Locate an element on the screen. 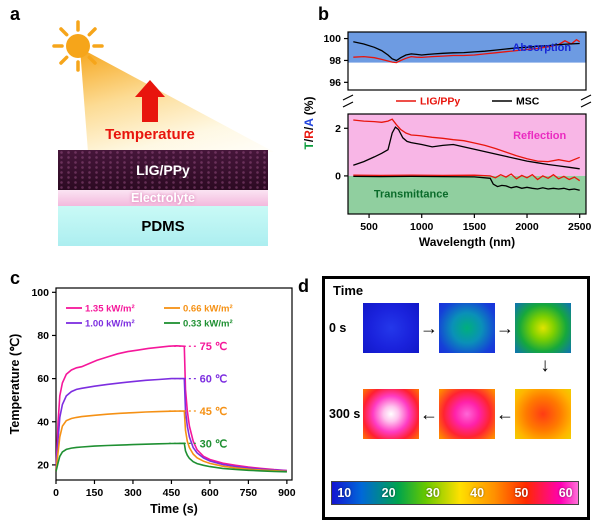 The image size is (600, 529). panel-label-c: c is located at coordinates (15, 278).